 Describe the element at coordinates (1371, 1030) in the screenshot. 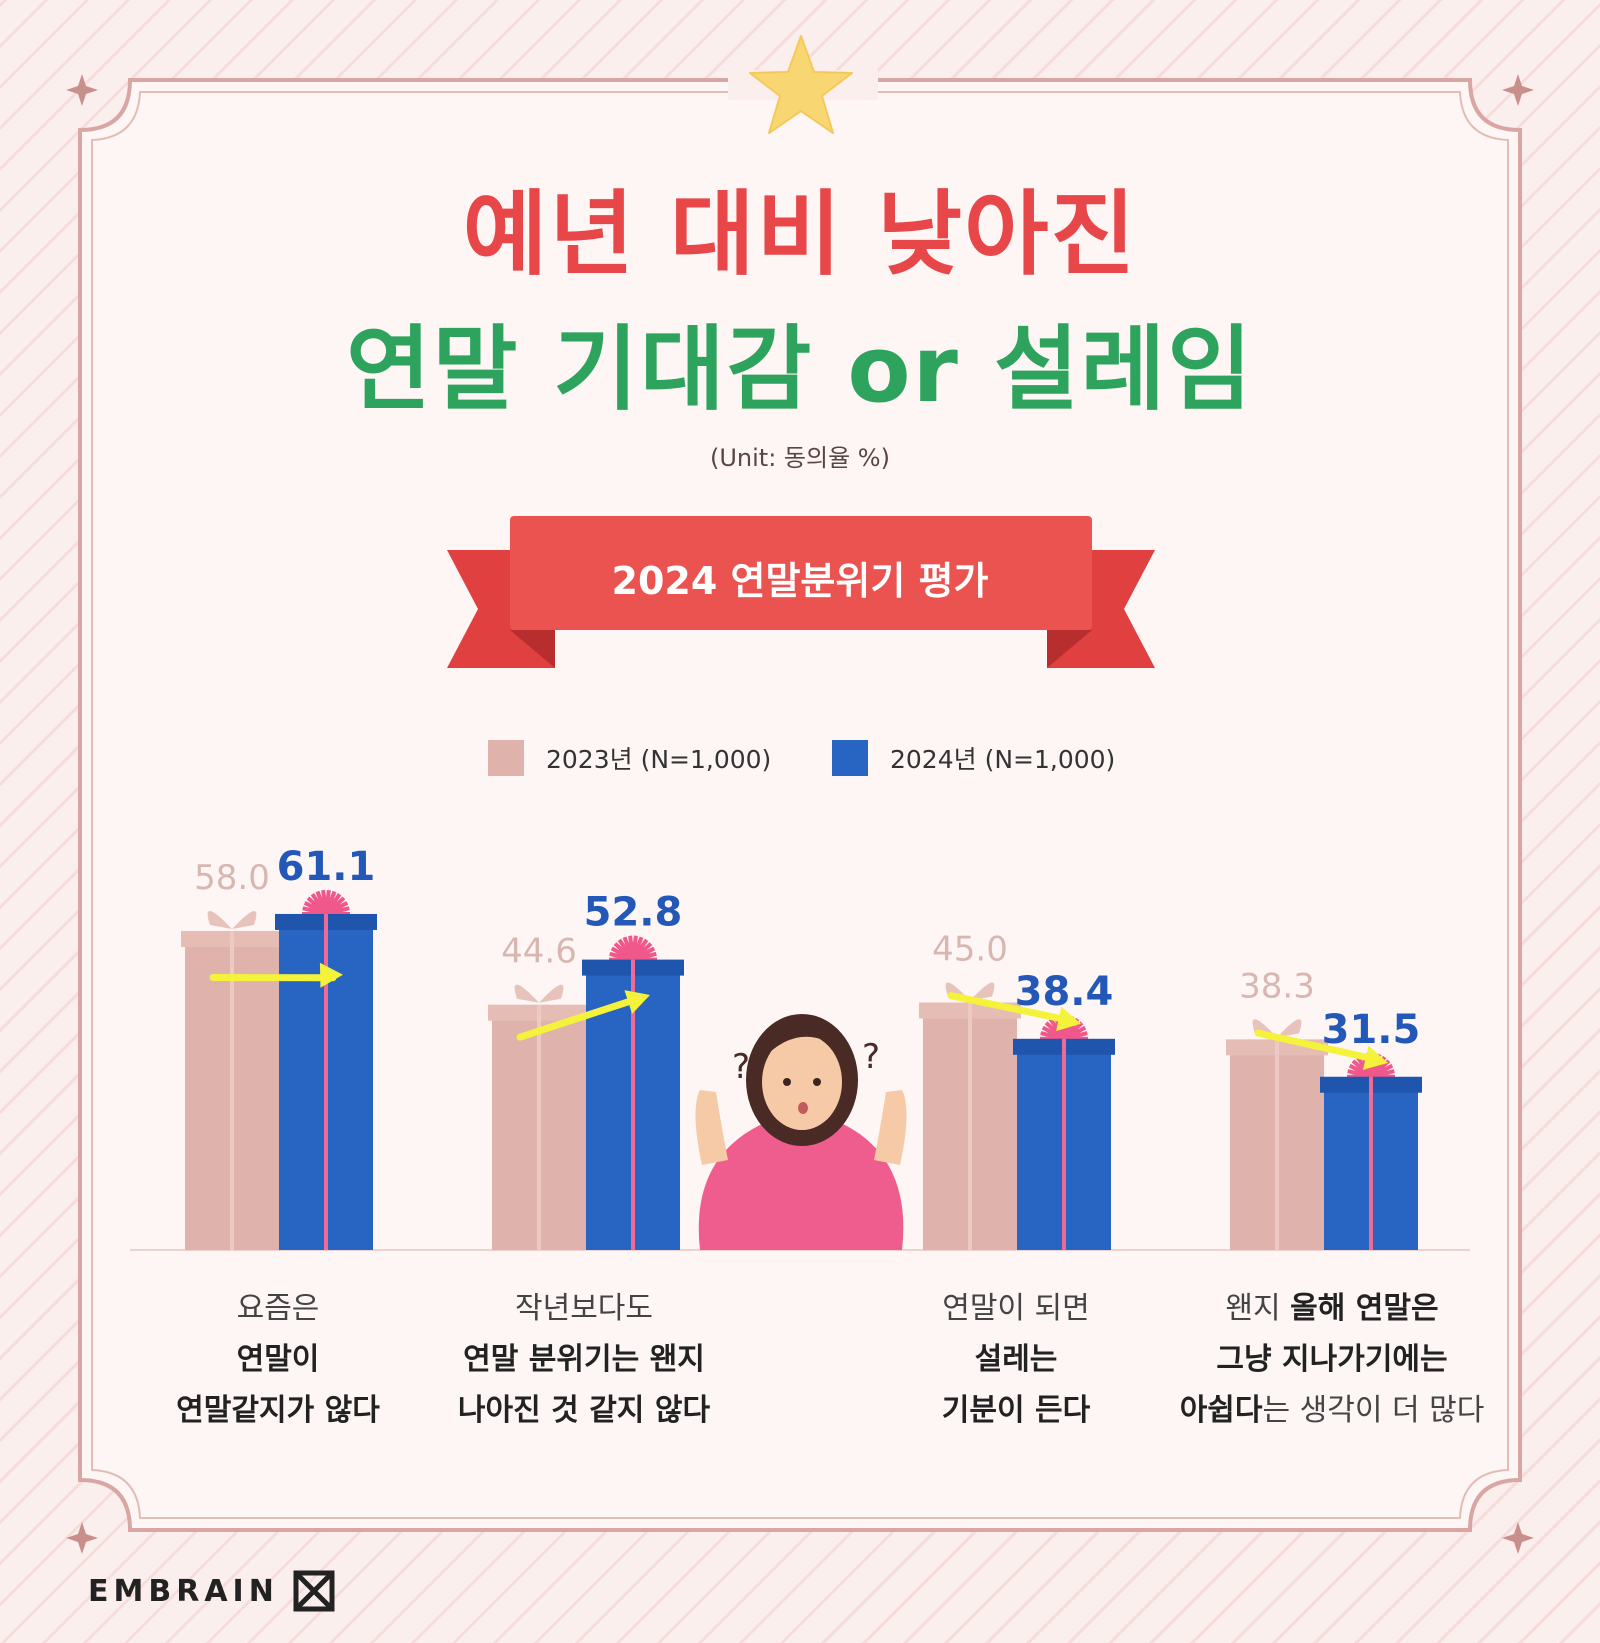

I see `value-label-2024: 31.5` at that location.